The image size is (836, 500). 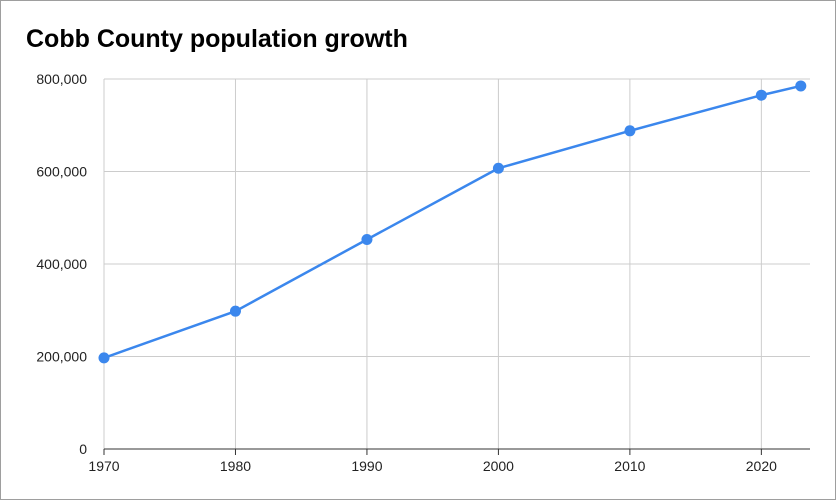 What do you see at coordinates (103, 466) in the screenshot?
I see `x-tick-label: 1970` at bounding box center [103, 466].